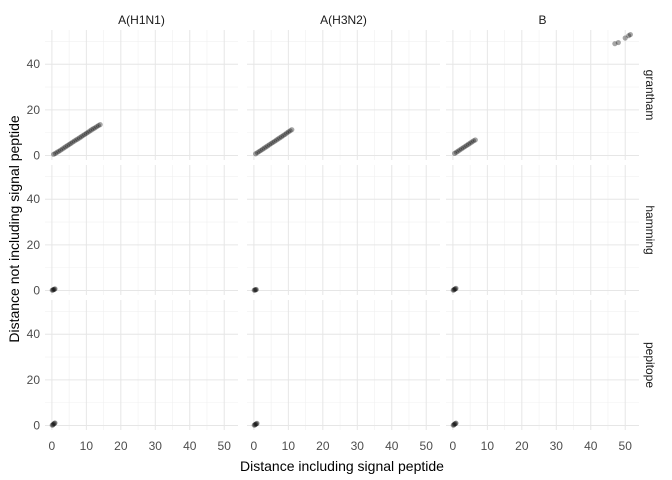  Describe the element at coordinates (343, 95) in the screenshot. I see `panel-A(H3N2)-grantham` at that location.